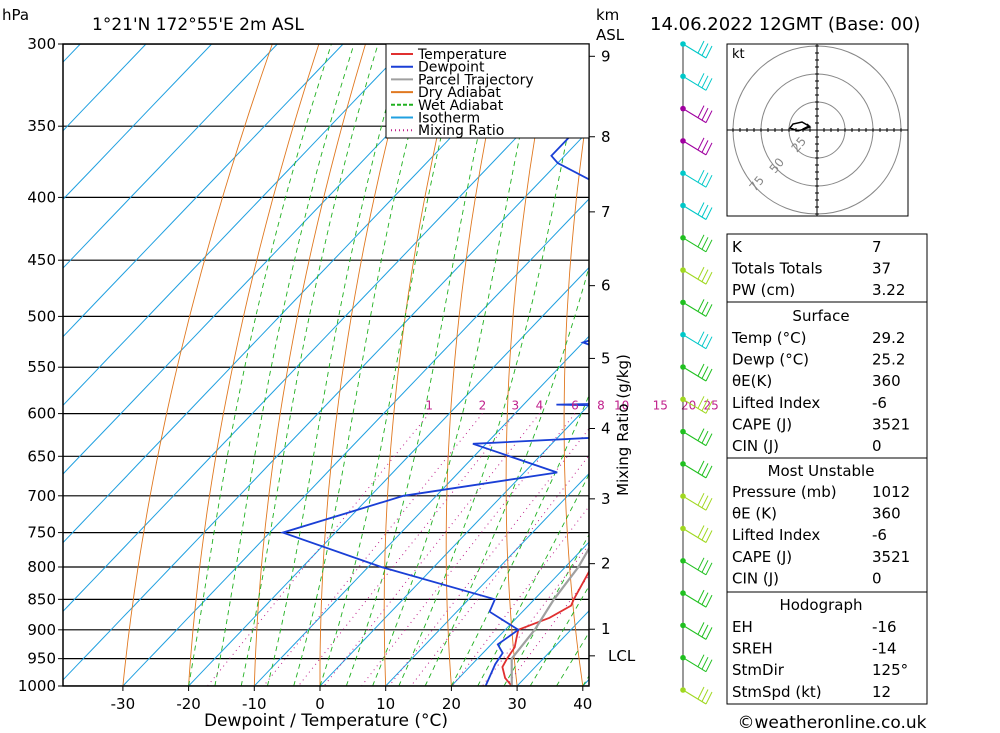 The height and width of the screenshot is (733, 1000). Describe the element at coordinates (41, 260) in the screenshot. I see `pressure-tick-label: 450` at that location.